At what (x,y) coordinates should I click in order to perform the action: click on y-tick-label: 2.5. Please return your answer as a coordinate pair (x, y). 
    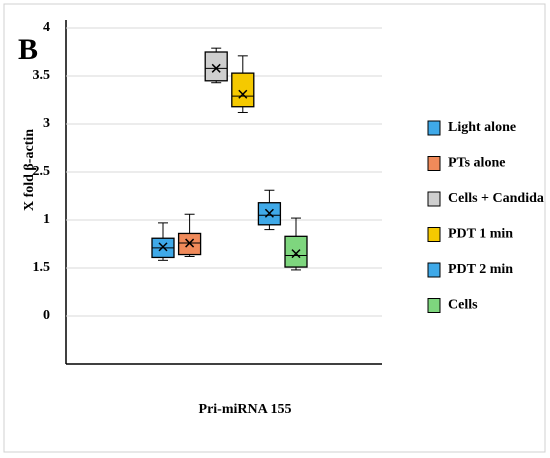
    Looking at the image, I should click on (42, 171).